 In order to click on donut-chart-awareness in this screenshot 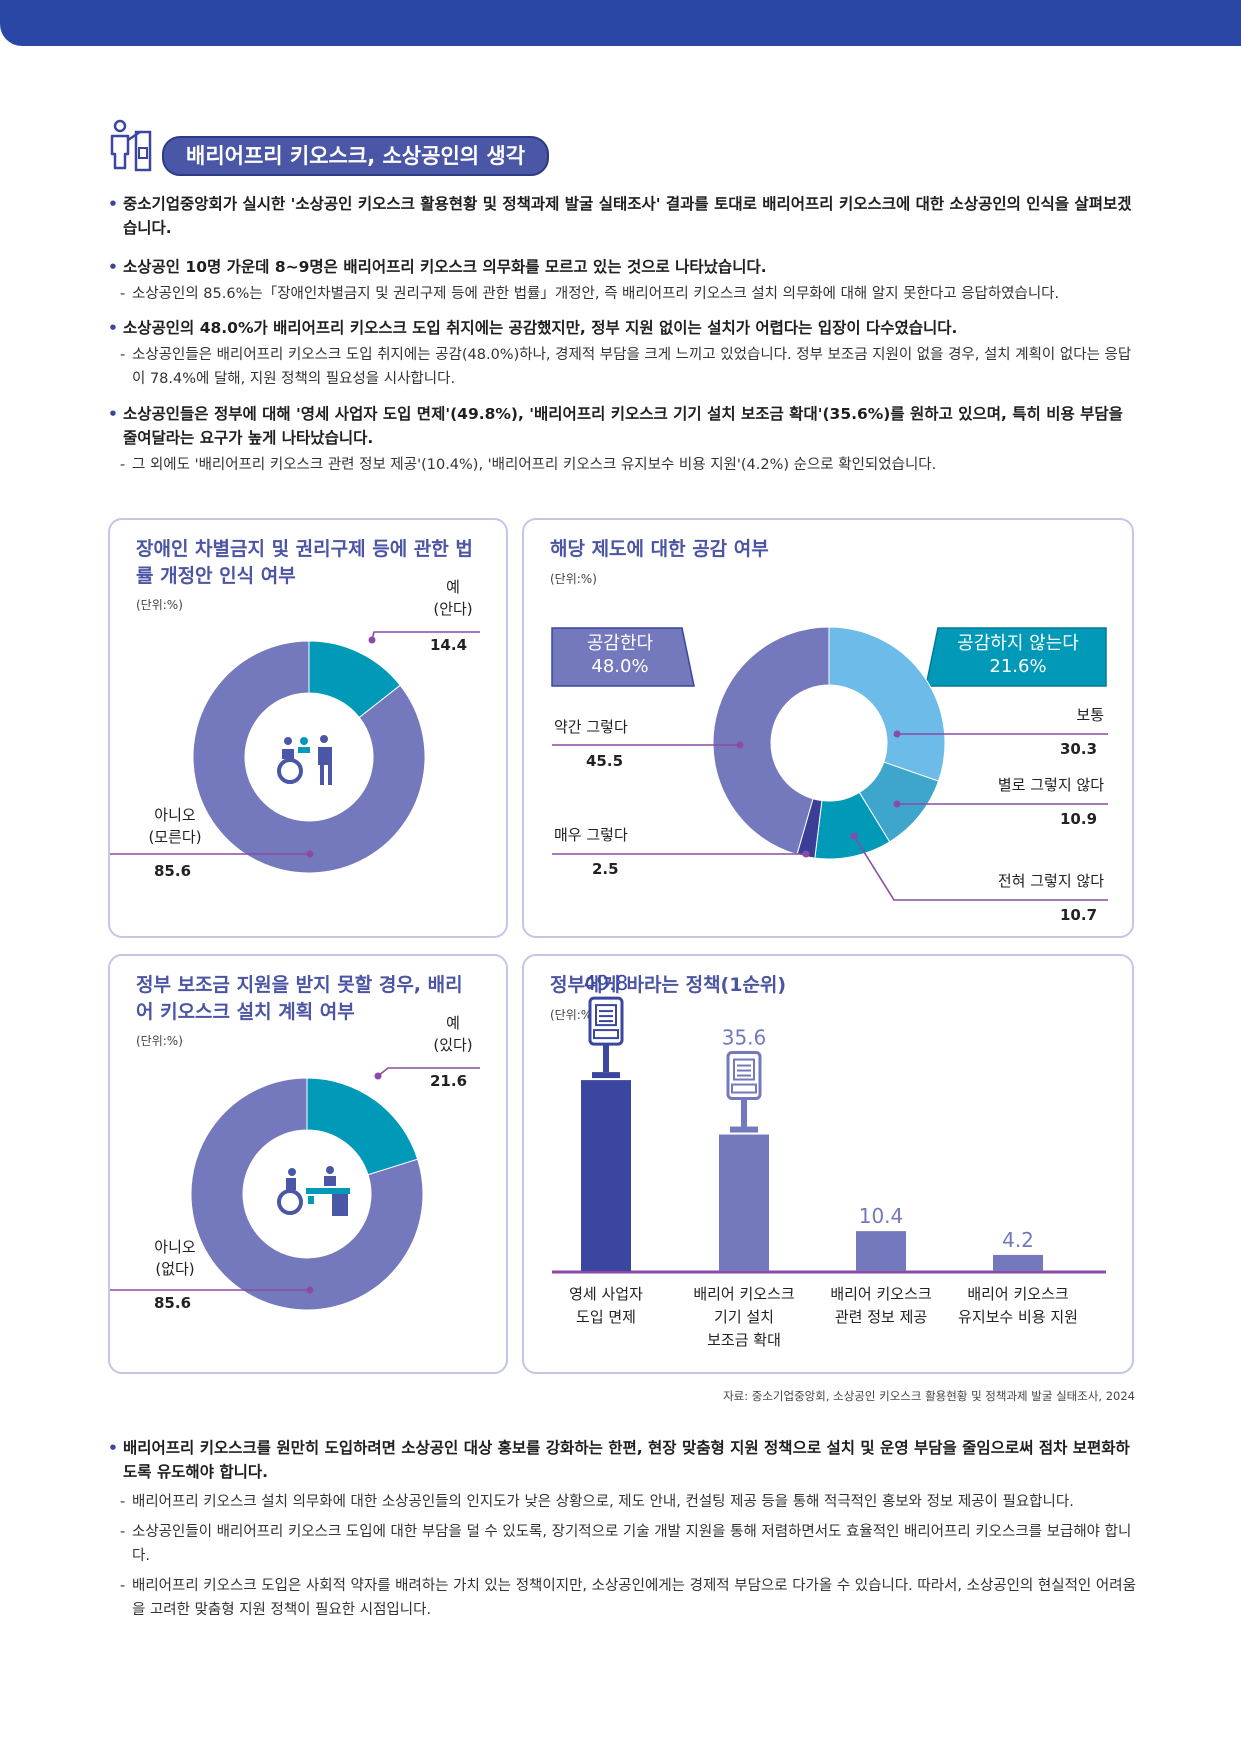, I will do `click(295, 752)`.